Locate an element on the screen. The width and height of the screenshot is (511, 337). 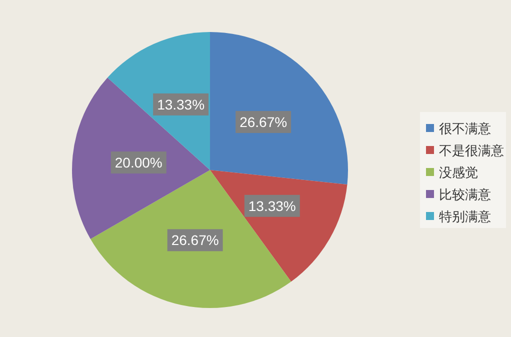
legend-label: 特别满意 is located at coordinates (465, 216).